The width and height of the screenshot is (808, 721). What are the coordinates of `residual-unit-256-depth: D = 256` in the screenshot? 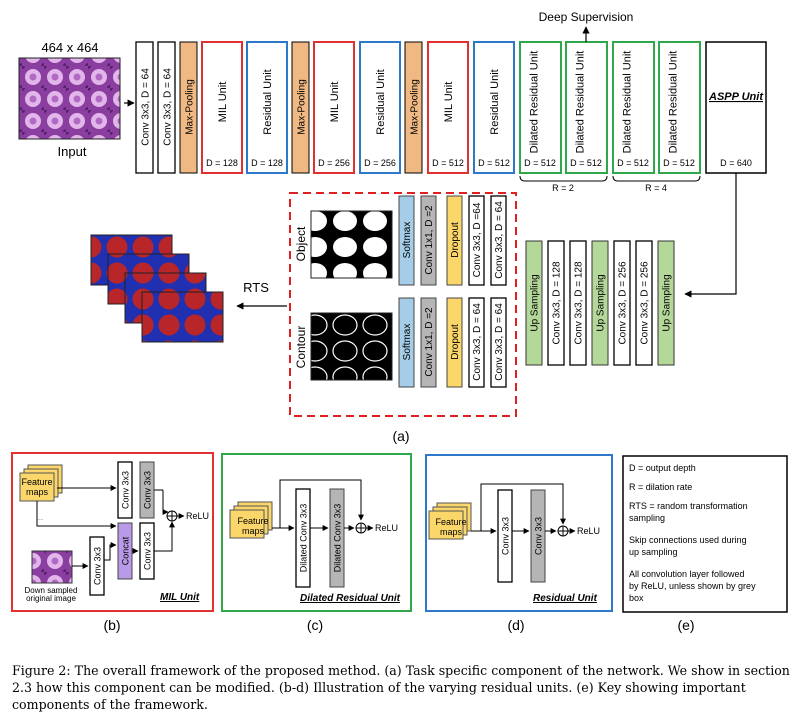 It's located at (380, 163).